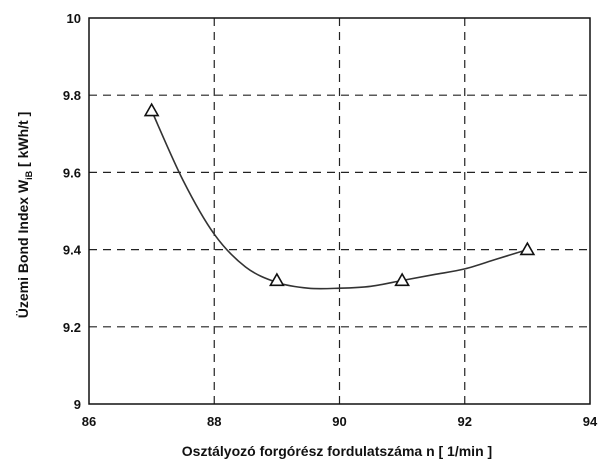  I want to click on y-tick-label: 10, so click(74, 18).